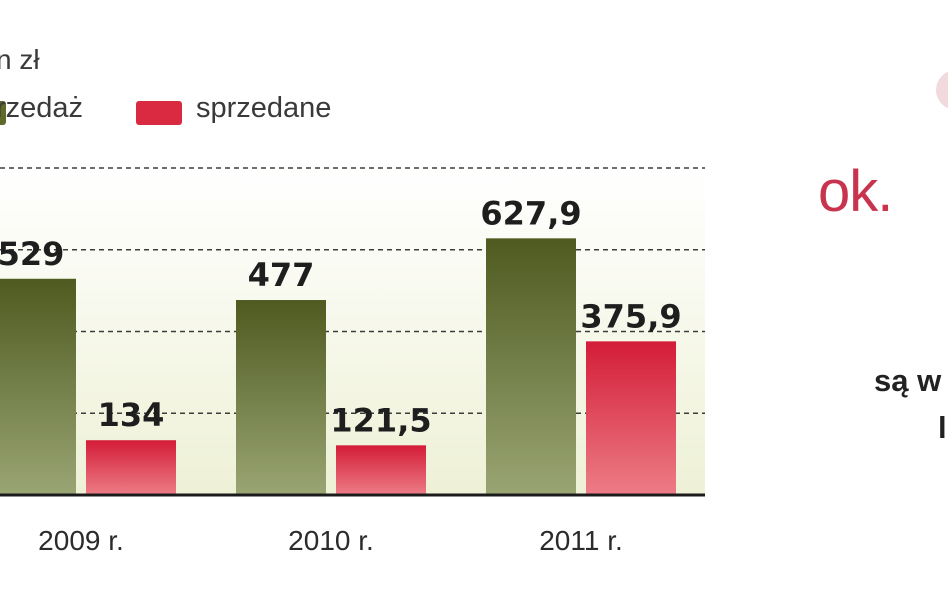 The width and height of the screenshot is (948, 593). What do you see at coordinates (3, 113) in the screenshot?
I see `legend-swatch-series1` at bounding box center [3, 113].